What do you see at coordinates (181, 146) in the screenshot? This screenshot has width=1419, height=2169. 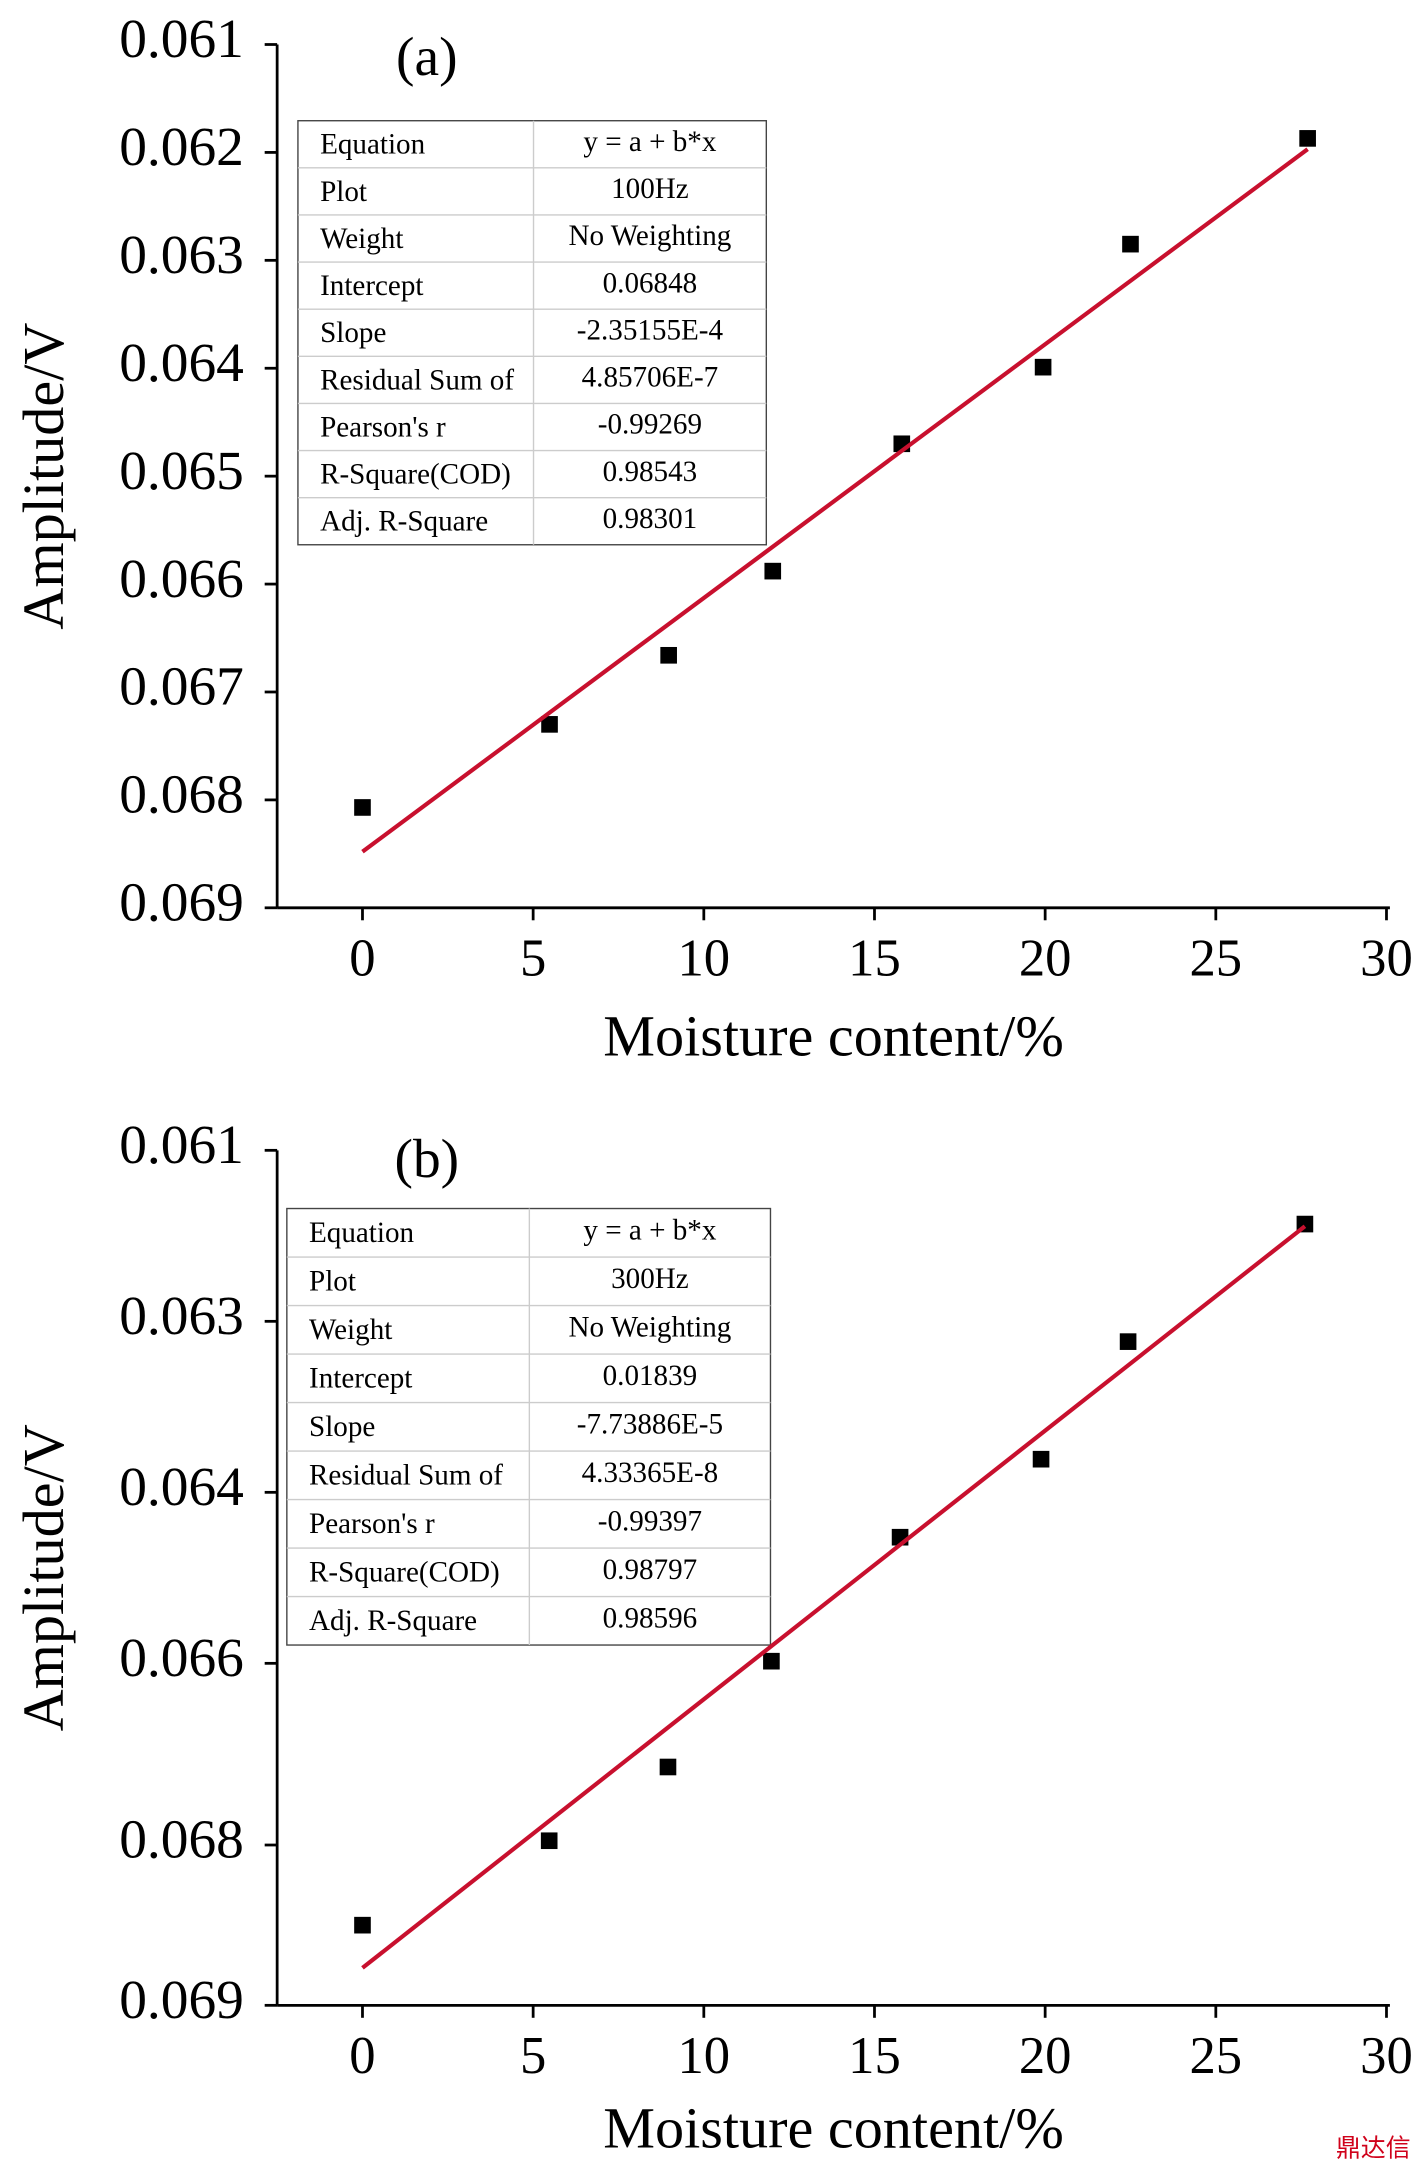 I see `y-tick-label: 0.062` at bounding box center [181, 146].